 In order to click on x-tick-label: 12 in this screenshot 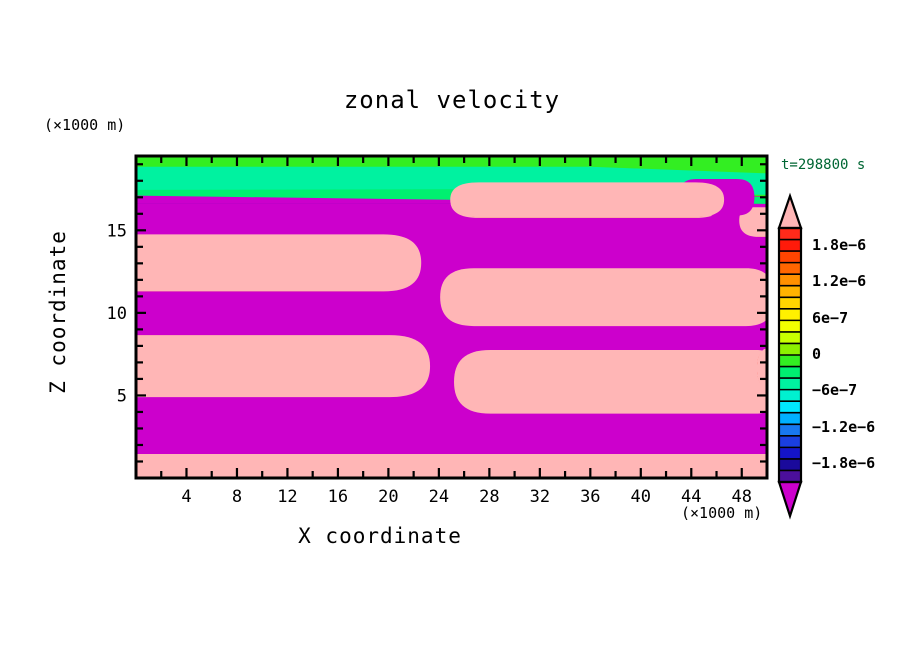, I will do `click(287, 497)`.